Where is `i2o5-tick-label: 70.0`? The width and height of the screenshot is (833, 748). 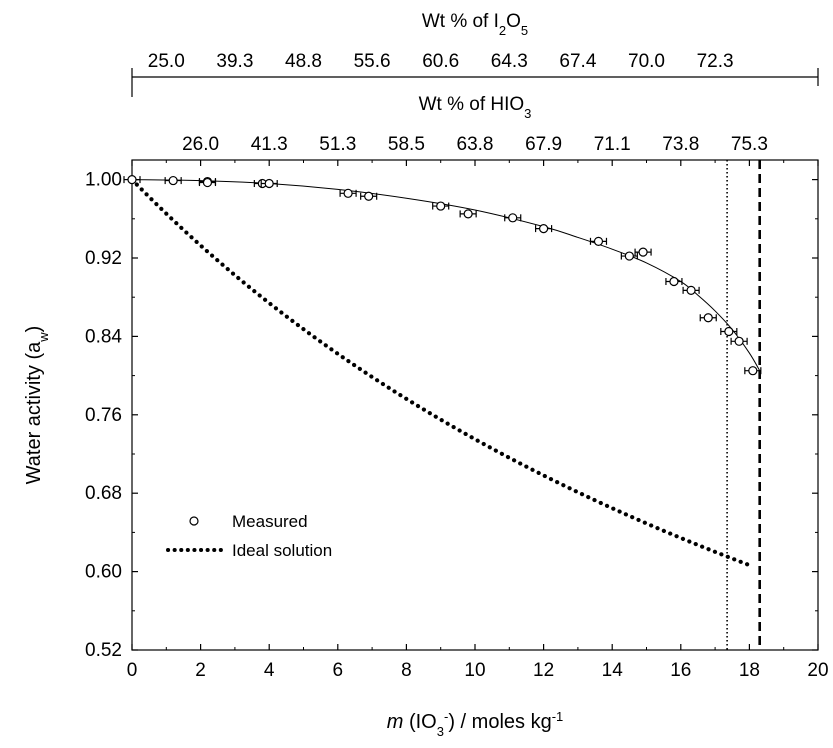 i2o5-tick-label: 70.0 is located at coordinates (646, 61).